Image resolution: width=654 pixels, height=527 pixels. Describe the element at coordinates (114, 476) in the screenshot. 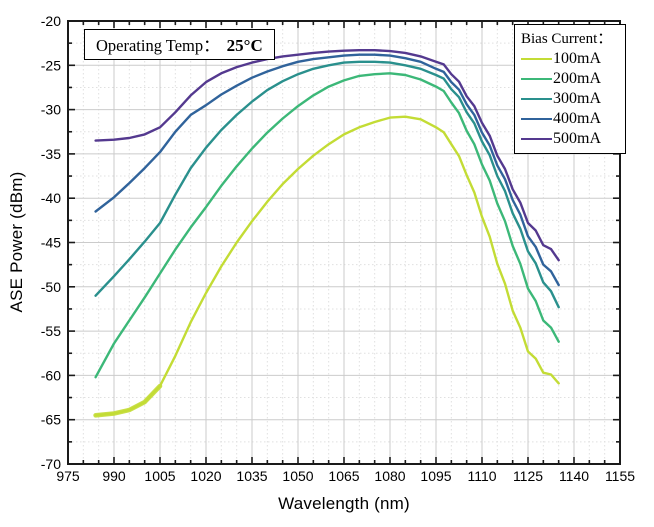

I see `x-tick-label: 990` at that location.